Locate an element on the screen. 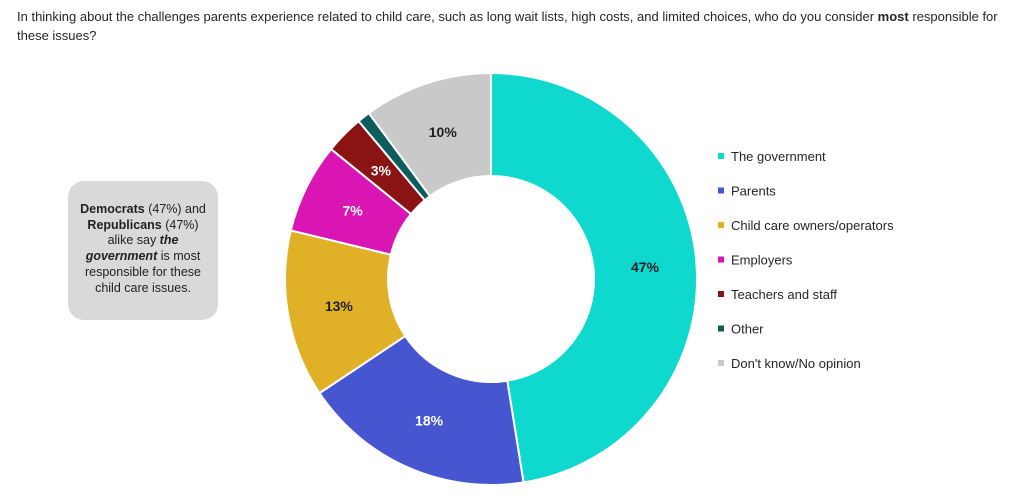 Image resolution: width=1024 pixels, height=496 pixels. legend-label: Teachers and staff is located at coordinates (784, 294).